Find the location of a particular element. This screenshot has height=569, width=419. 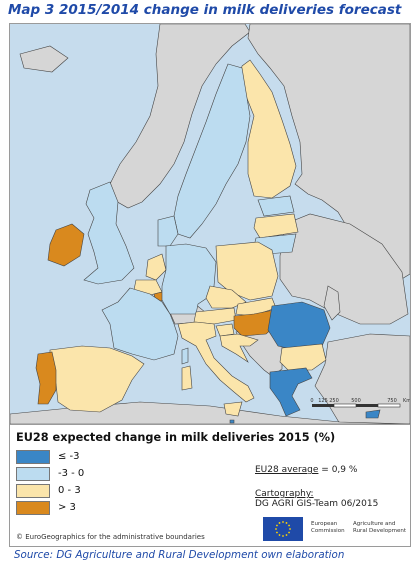

country-portugal is located at coordinates (46, 378).